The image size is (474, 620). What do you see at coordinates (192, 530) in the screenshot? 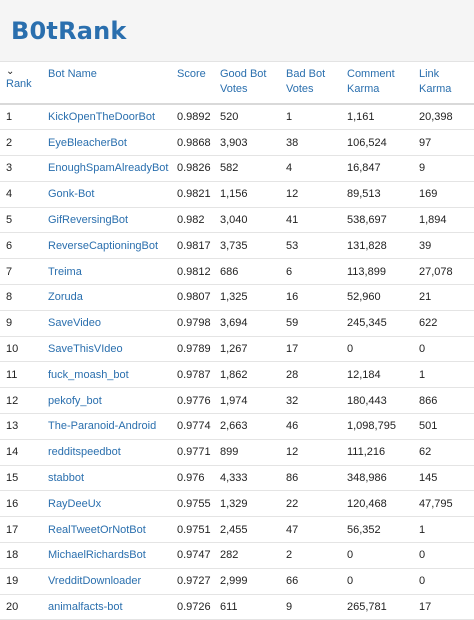
I see `score-cell: 0.9751` at bounding box center [192, 530].